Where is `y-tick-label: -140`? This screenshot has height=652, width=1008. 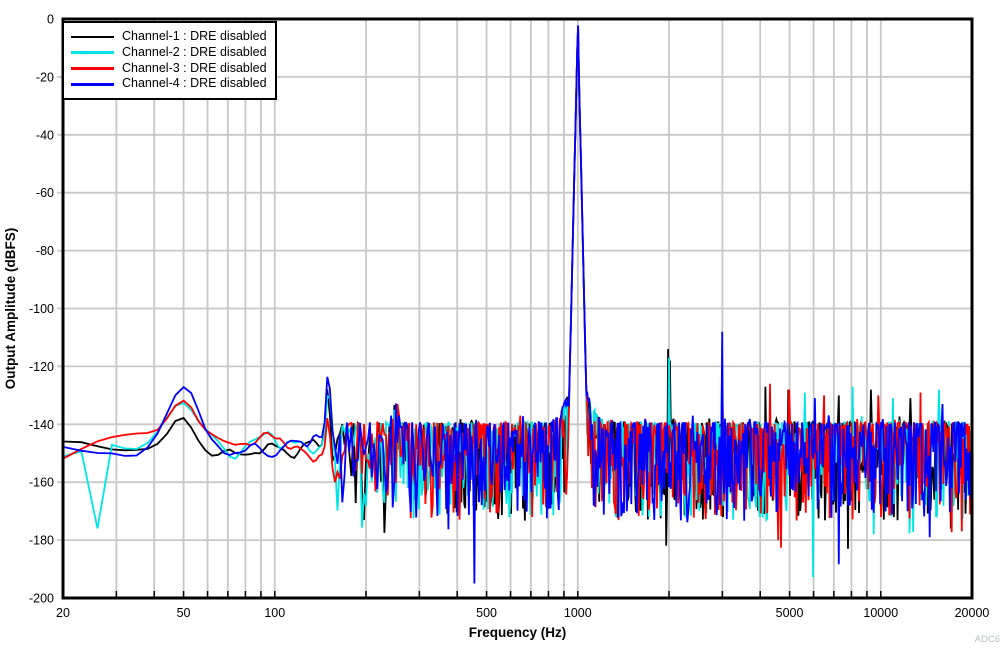 y-tick-label: -140 is located at coordinates (41, 425).